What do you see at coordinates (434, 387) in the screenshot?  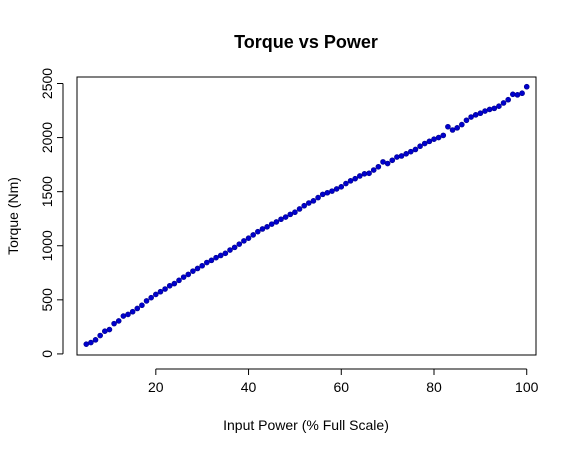 I see `x-tick-label: 80` at bounding box center [434, 387].